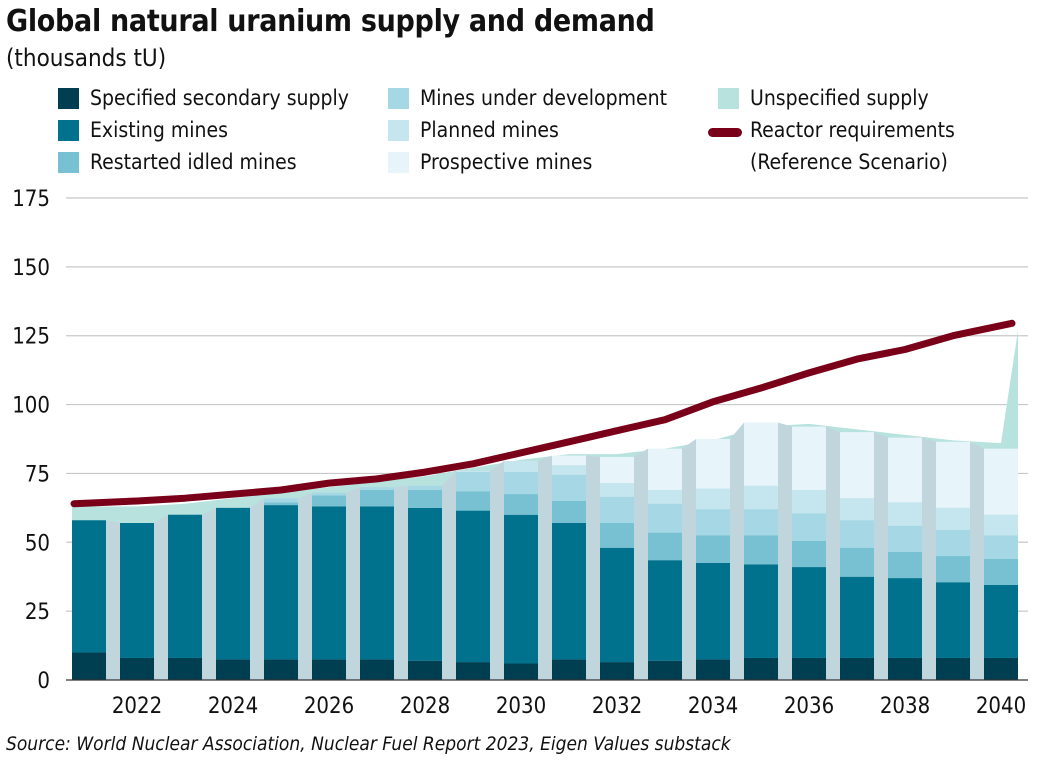 This screenshot has height=760, width=1046. I want to click on y-tick-label: 25, so click(37, 612).